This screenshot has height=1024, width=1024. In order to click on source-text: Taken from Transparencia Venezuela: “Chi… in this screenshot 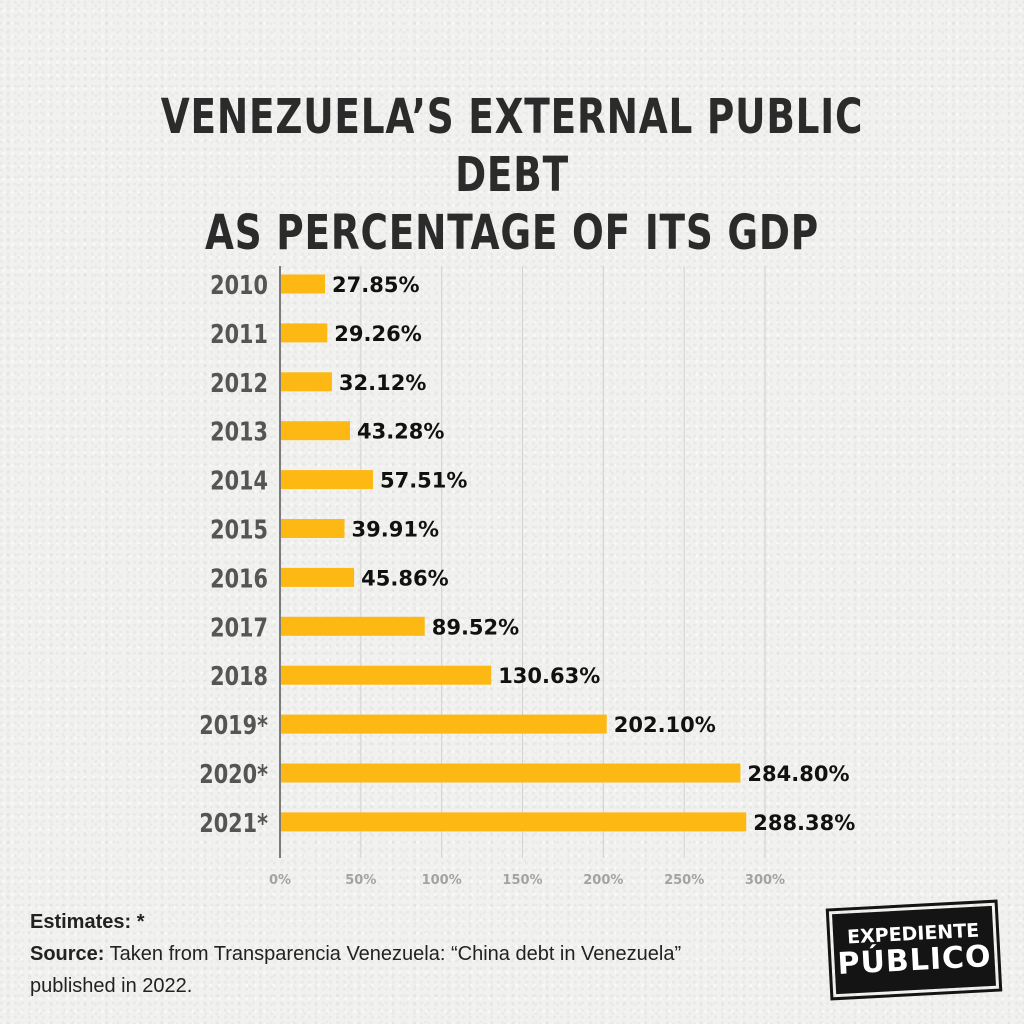, I will do `click(356, 970)`.